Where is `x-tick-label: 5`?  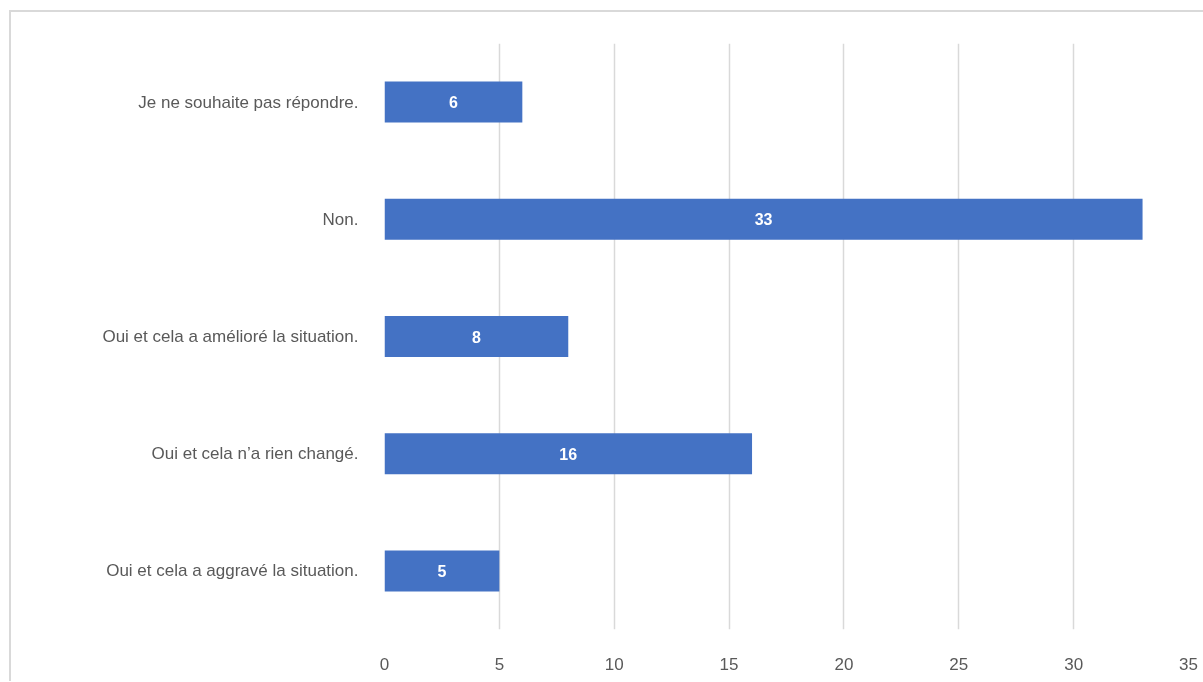
x-tick-label: 5 is located at coordinates (499, 664).